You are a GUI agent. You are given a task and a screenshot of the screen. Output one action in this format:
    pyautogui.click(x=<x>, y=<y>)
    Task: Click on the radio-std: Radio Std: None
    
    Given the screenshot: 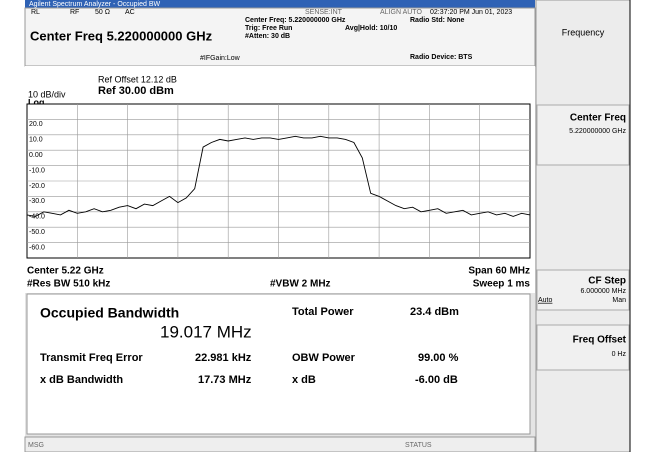 What is the action you would take?
    pyautogui.click(x=437, y=20)
    